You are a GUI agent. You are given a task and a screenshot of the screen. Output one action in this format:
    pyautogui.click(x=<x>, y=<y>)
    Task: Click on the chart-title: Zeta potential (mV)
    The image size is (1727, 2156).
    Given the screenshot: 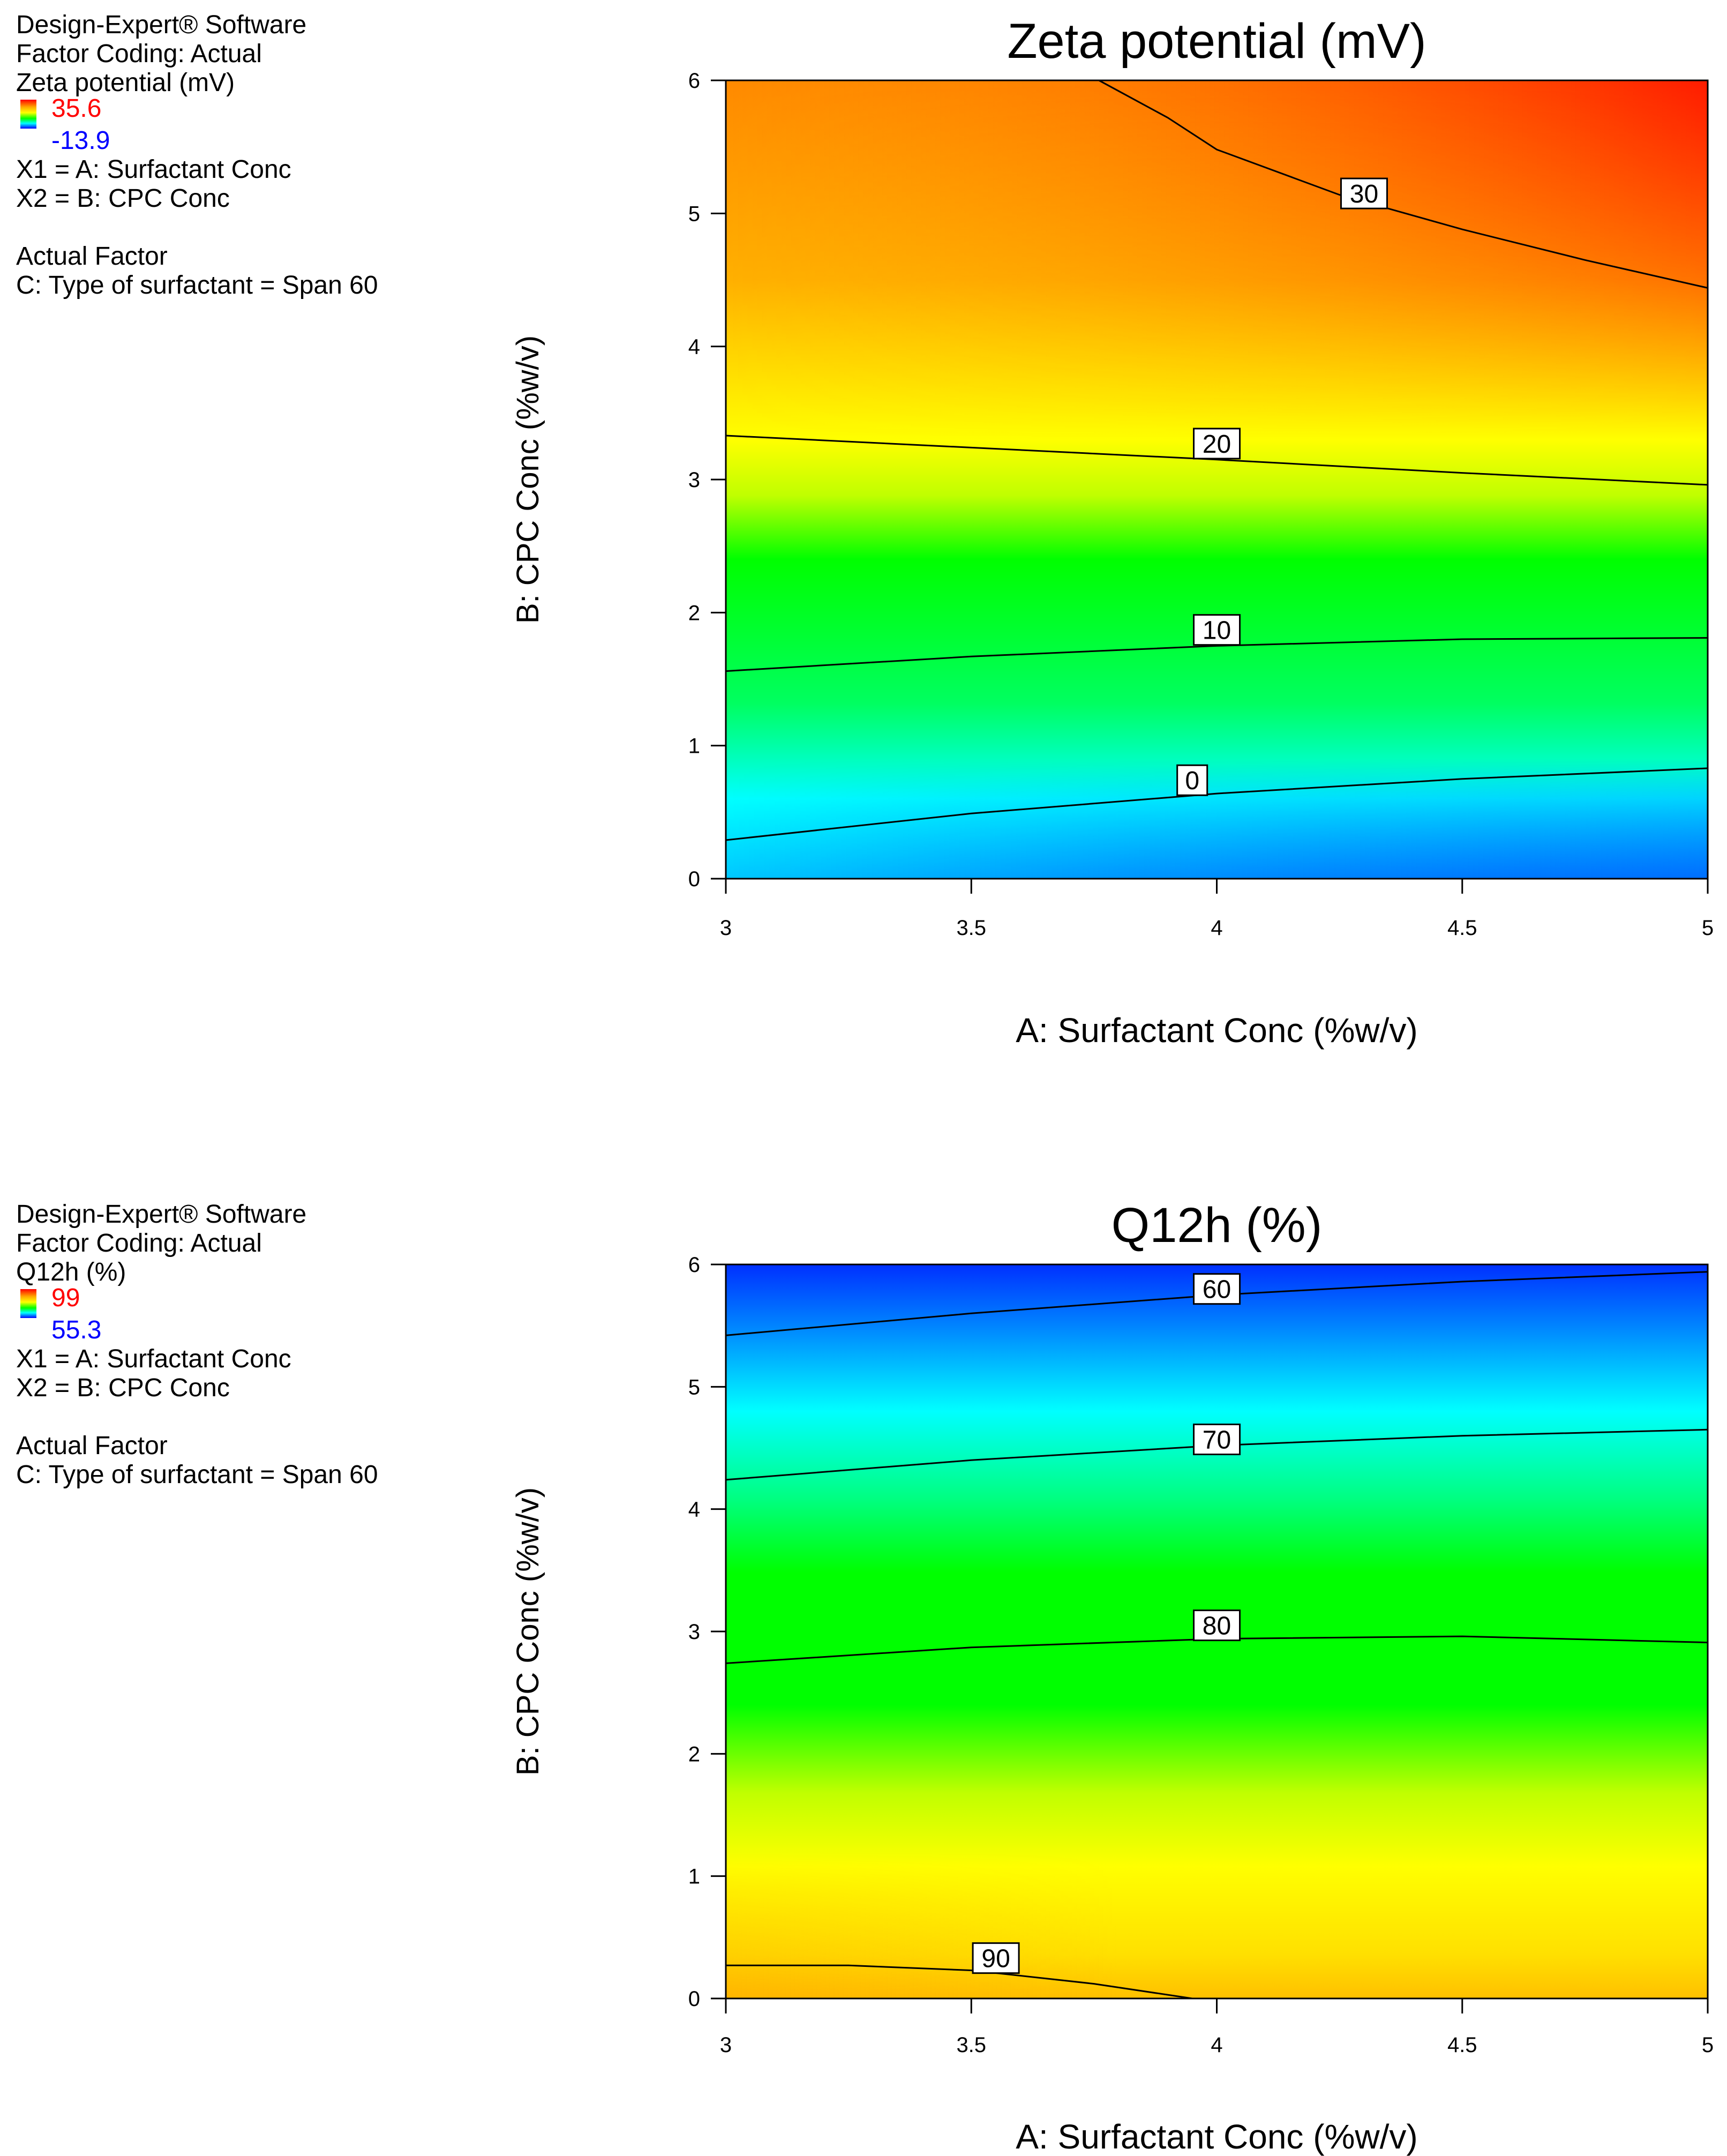 What is the action you would take?
    pyautogui.click(x=1217, y=41)
    